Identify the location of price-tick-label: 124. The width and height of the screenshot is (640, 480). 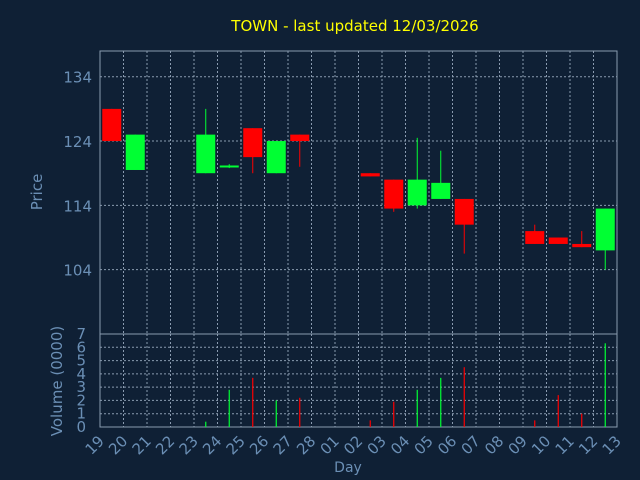
(77, 142).